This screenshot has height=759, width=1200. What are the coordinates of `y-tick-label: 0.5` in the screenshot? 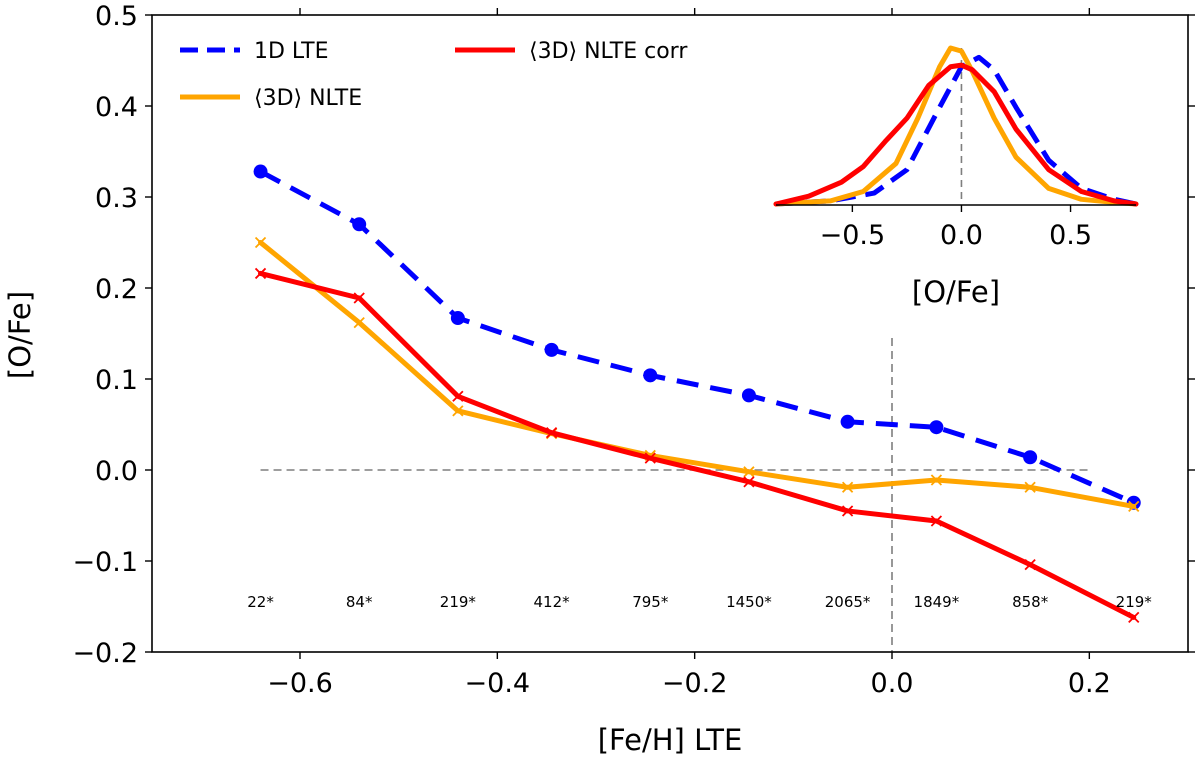 It's located at (116, 16).